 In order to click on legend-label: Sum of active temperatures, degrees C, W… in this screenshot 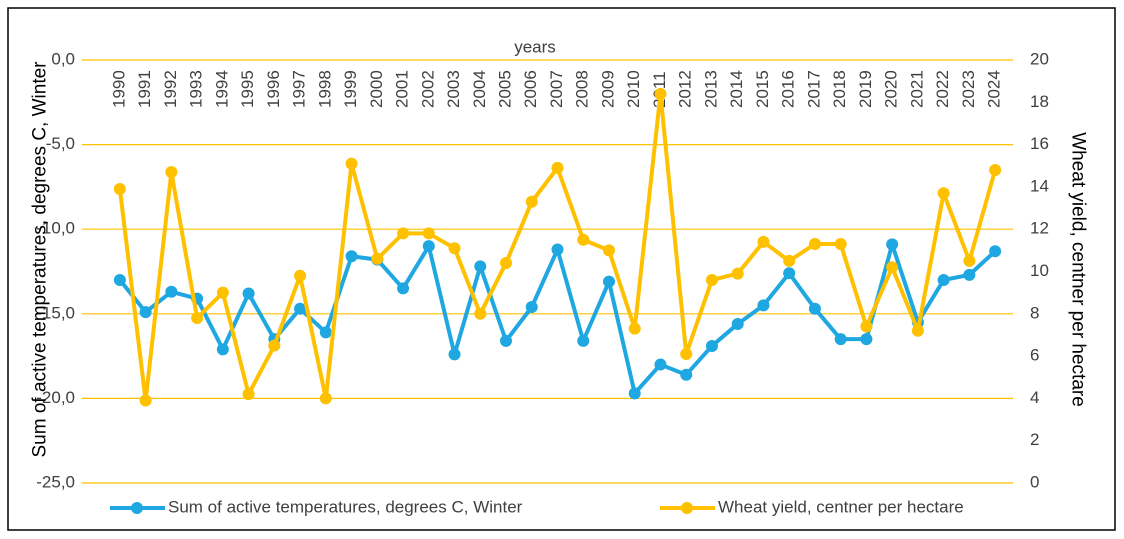, I will do `click(345, 506)`.